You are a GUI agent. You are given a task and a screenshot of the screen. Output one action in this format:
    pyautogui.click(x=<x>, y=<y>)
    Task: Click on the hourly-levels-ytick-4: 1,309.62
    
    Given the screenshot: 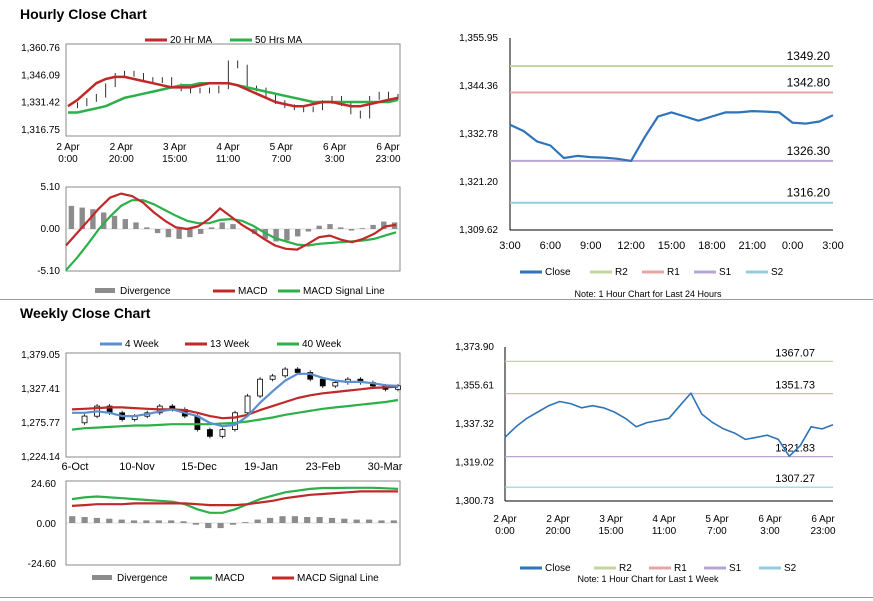 What is the action you would take?
    pyautogui.click(x=478, y=230)
    